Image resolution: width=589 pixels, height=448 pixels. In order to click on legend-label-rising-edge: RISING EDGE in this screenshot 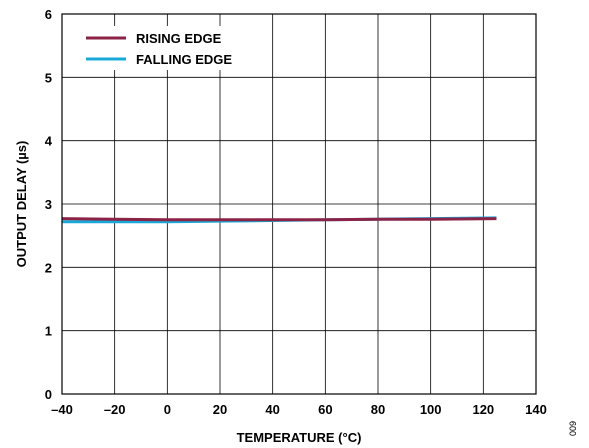, I will do `click(179, 38)`.